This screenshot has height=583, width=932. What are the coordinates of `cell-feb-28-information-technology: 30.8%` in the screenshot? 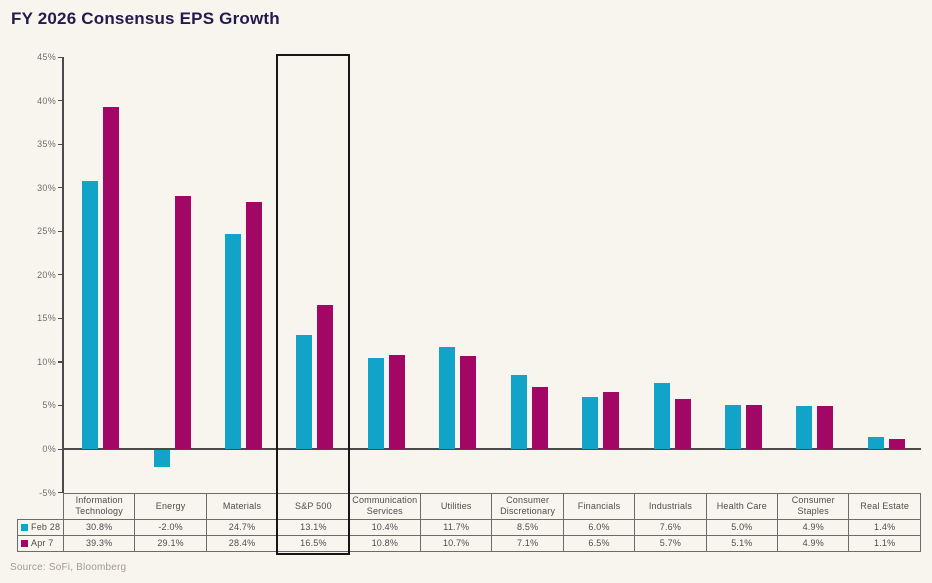 It's located at (99, 527).